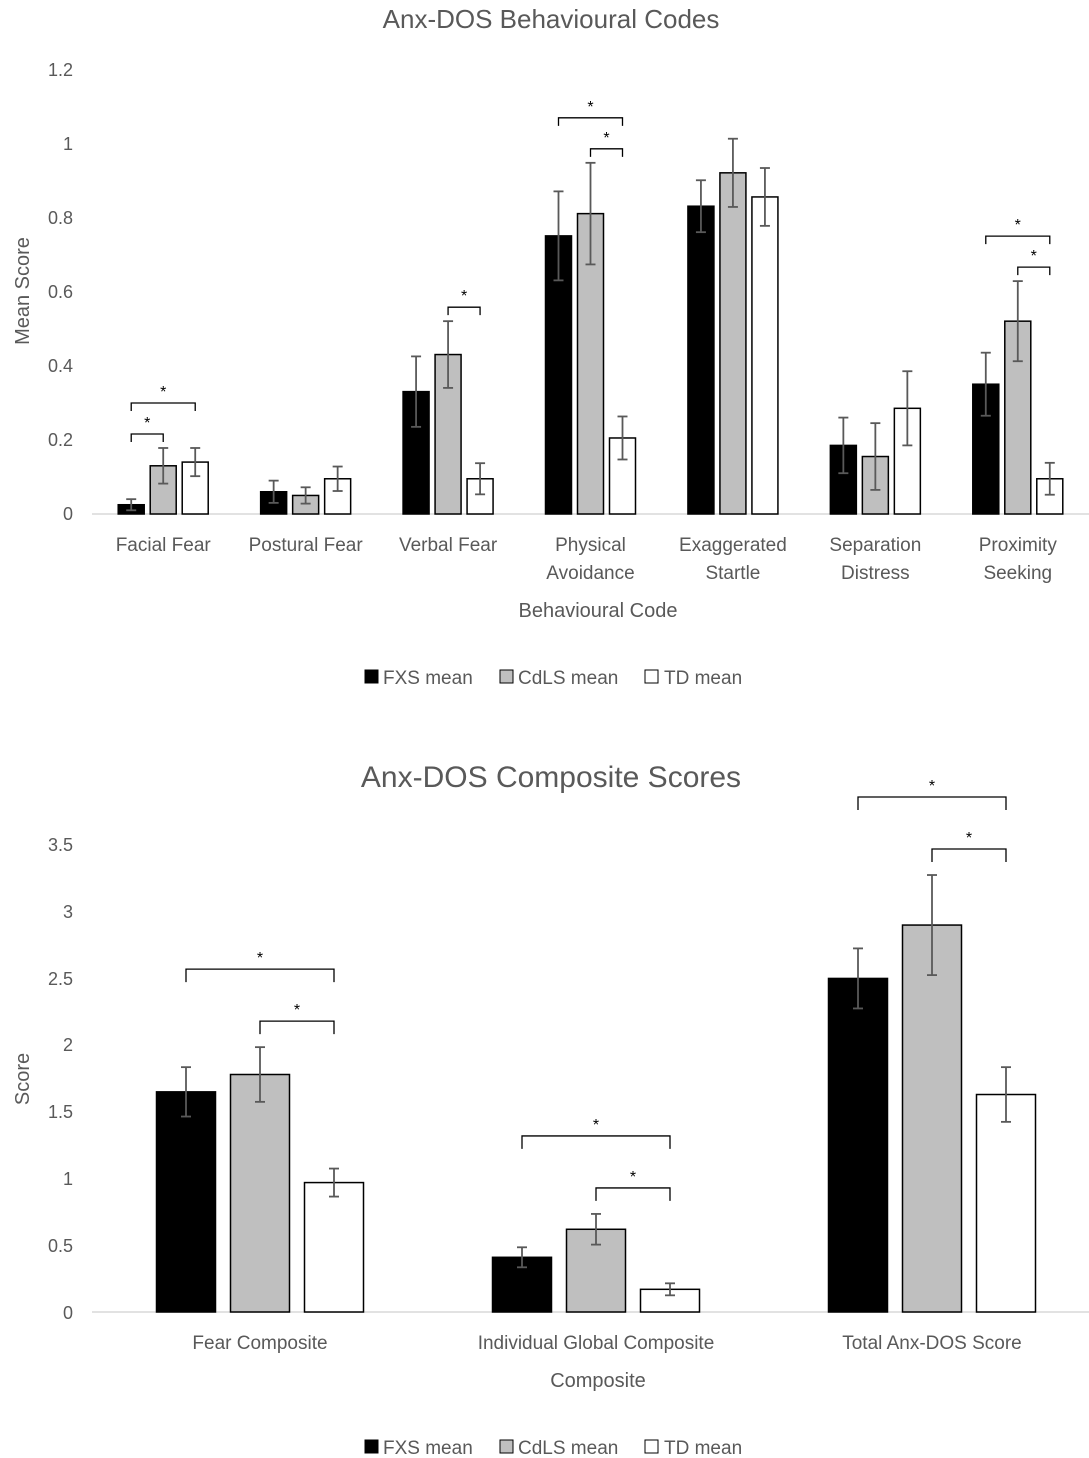 The width and height of the screenshot is (1089, 1458). I want to click on y-tick-label: 3, so click(68, 912).